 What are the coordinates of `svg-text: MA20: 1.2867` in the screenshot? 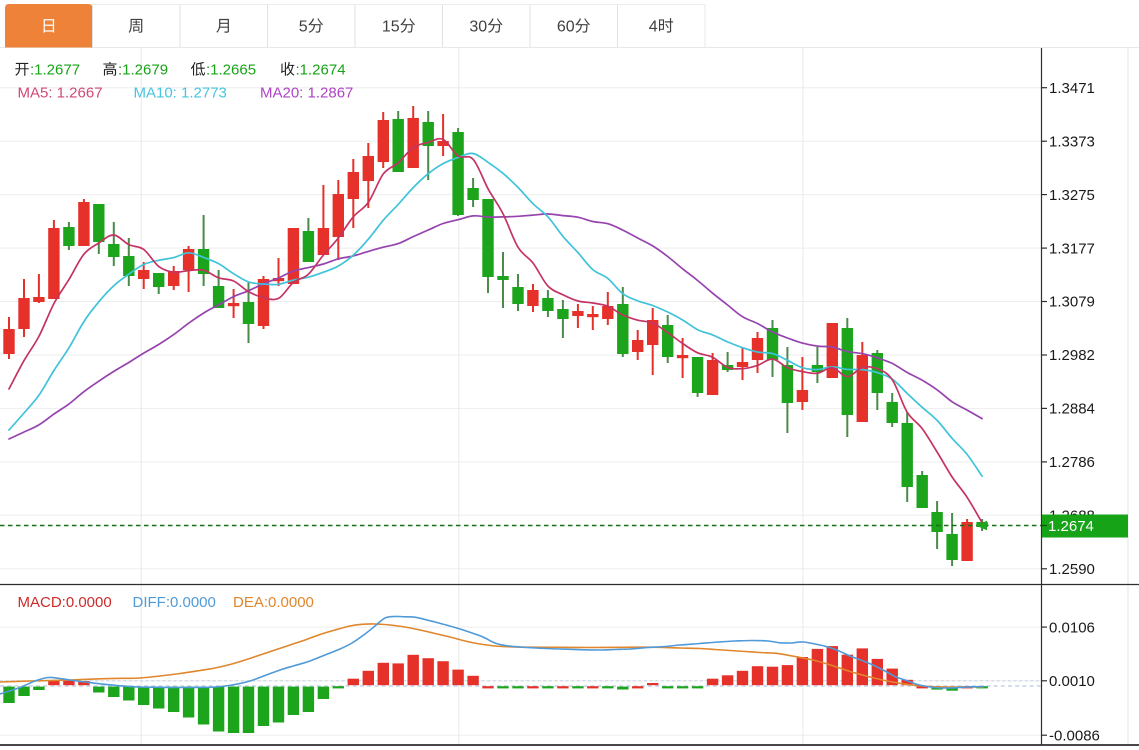 It's located at (306, 93).